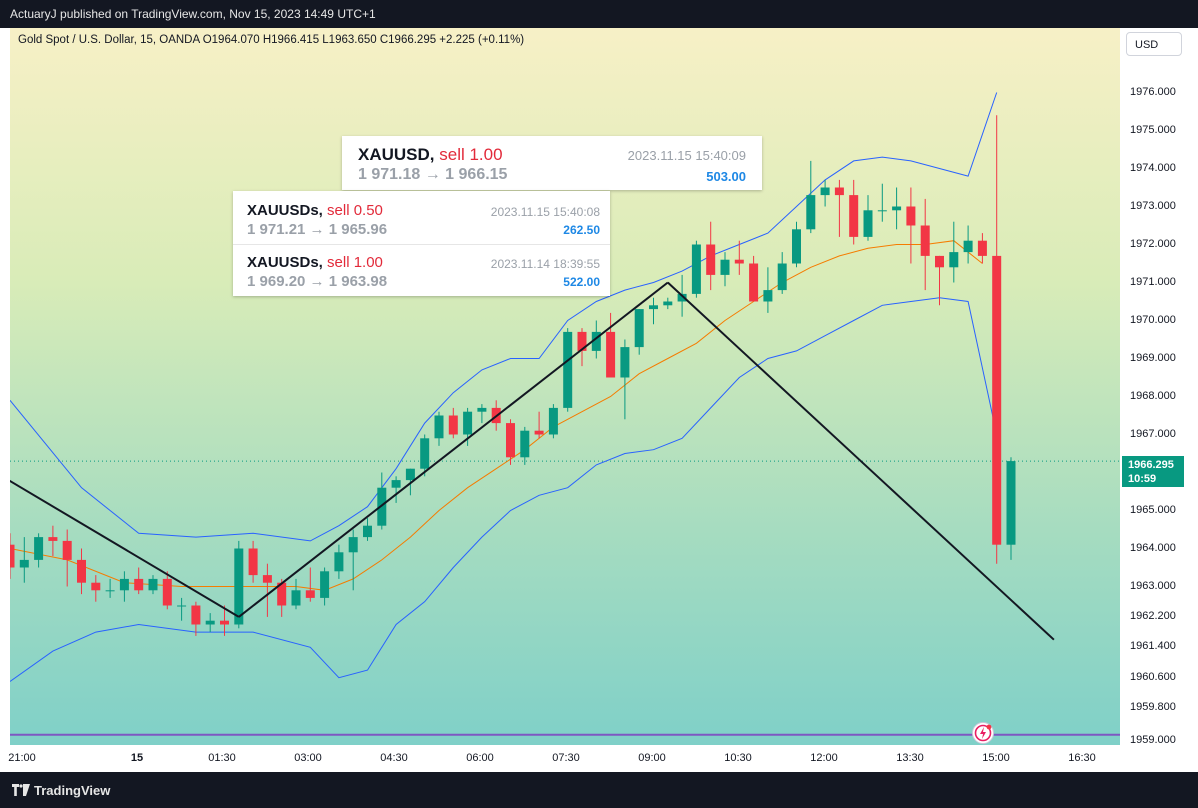 This screenshot has width=1198, height=808. What do you see at coordinates (1153, 91) in the screenshot?
I see `price-tick-label: 1976.000` at bounding box center [1153, 91].